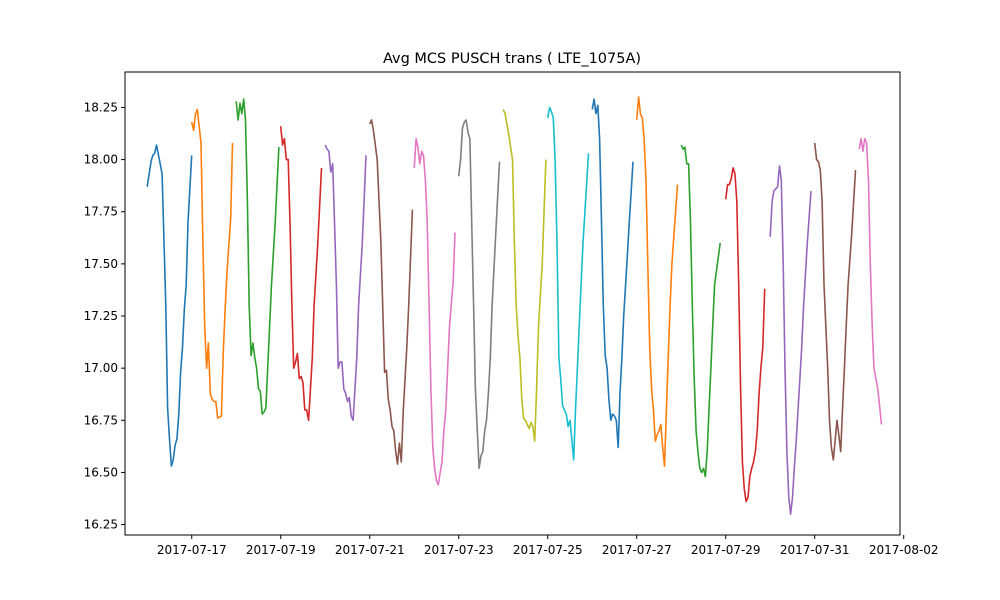 The height and width of the screenshot is (600, 1000). Describe the element at coordinates (101, 264) in the screenshot. I see `y-tick-label: 17.50` at that location.